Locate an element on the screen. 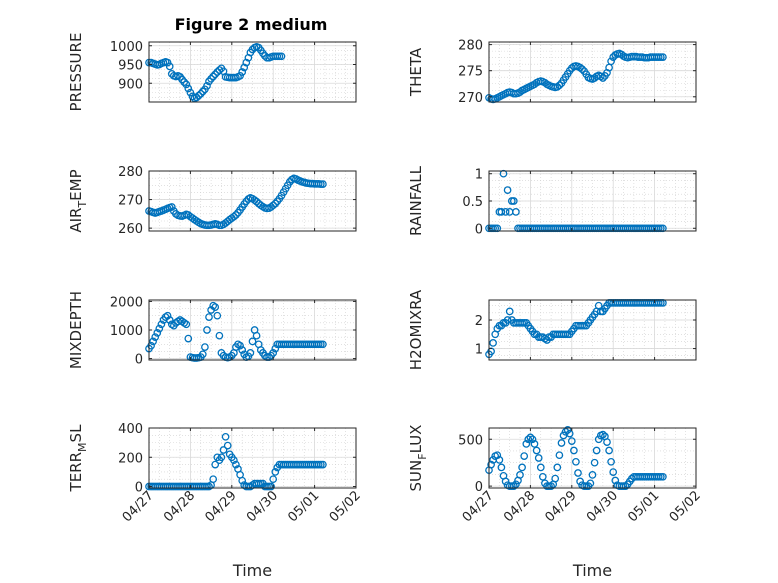 The width and height of the screenshot is (778, 583). y-tick-label: 500 is located at coordinates (470, 440).